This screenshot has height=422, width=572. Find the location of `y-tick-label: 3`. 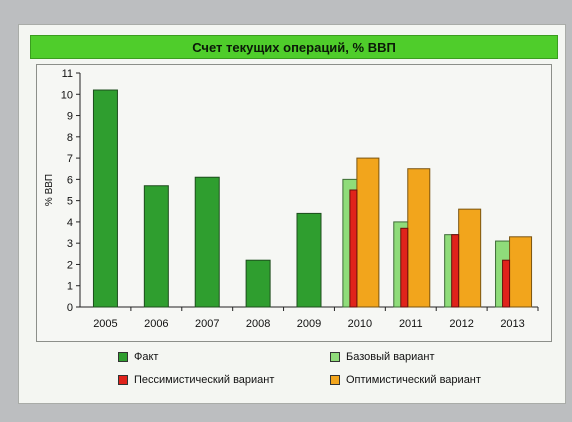

y-tick-label: 3 is located at coordinates (70, 244).